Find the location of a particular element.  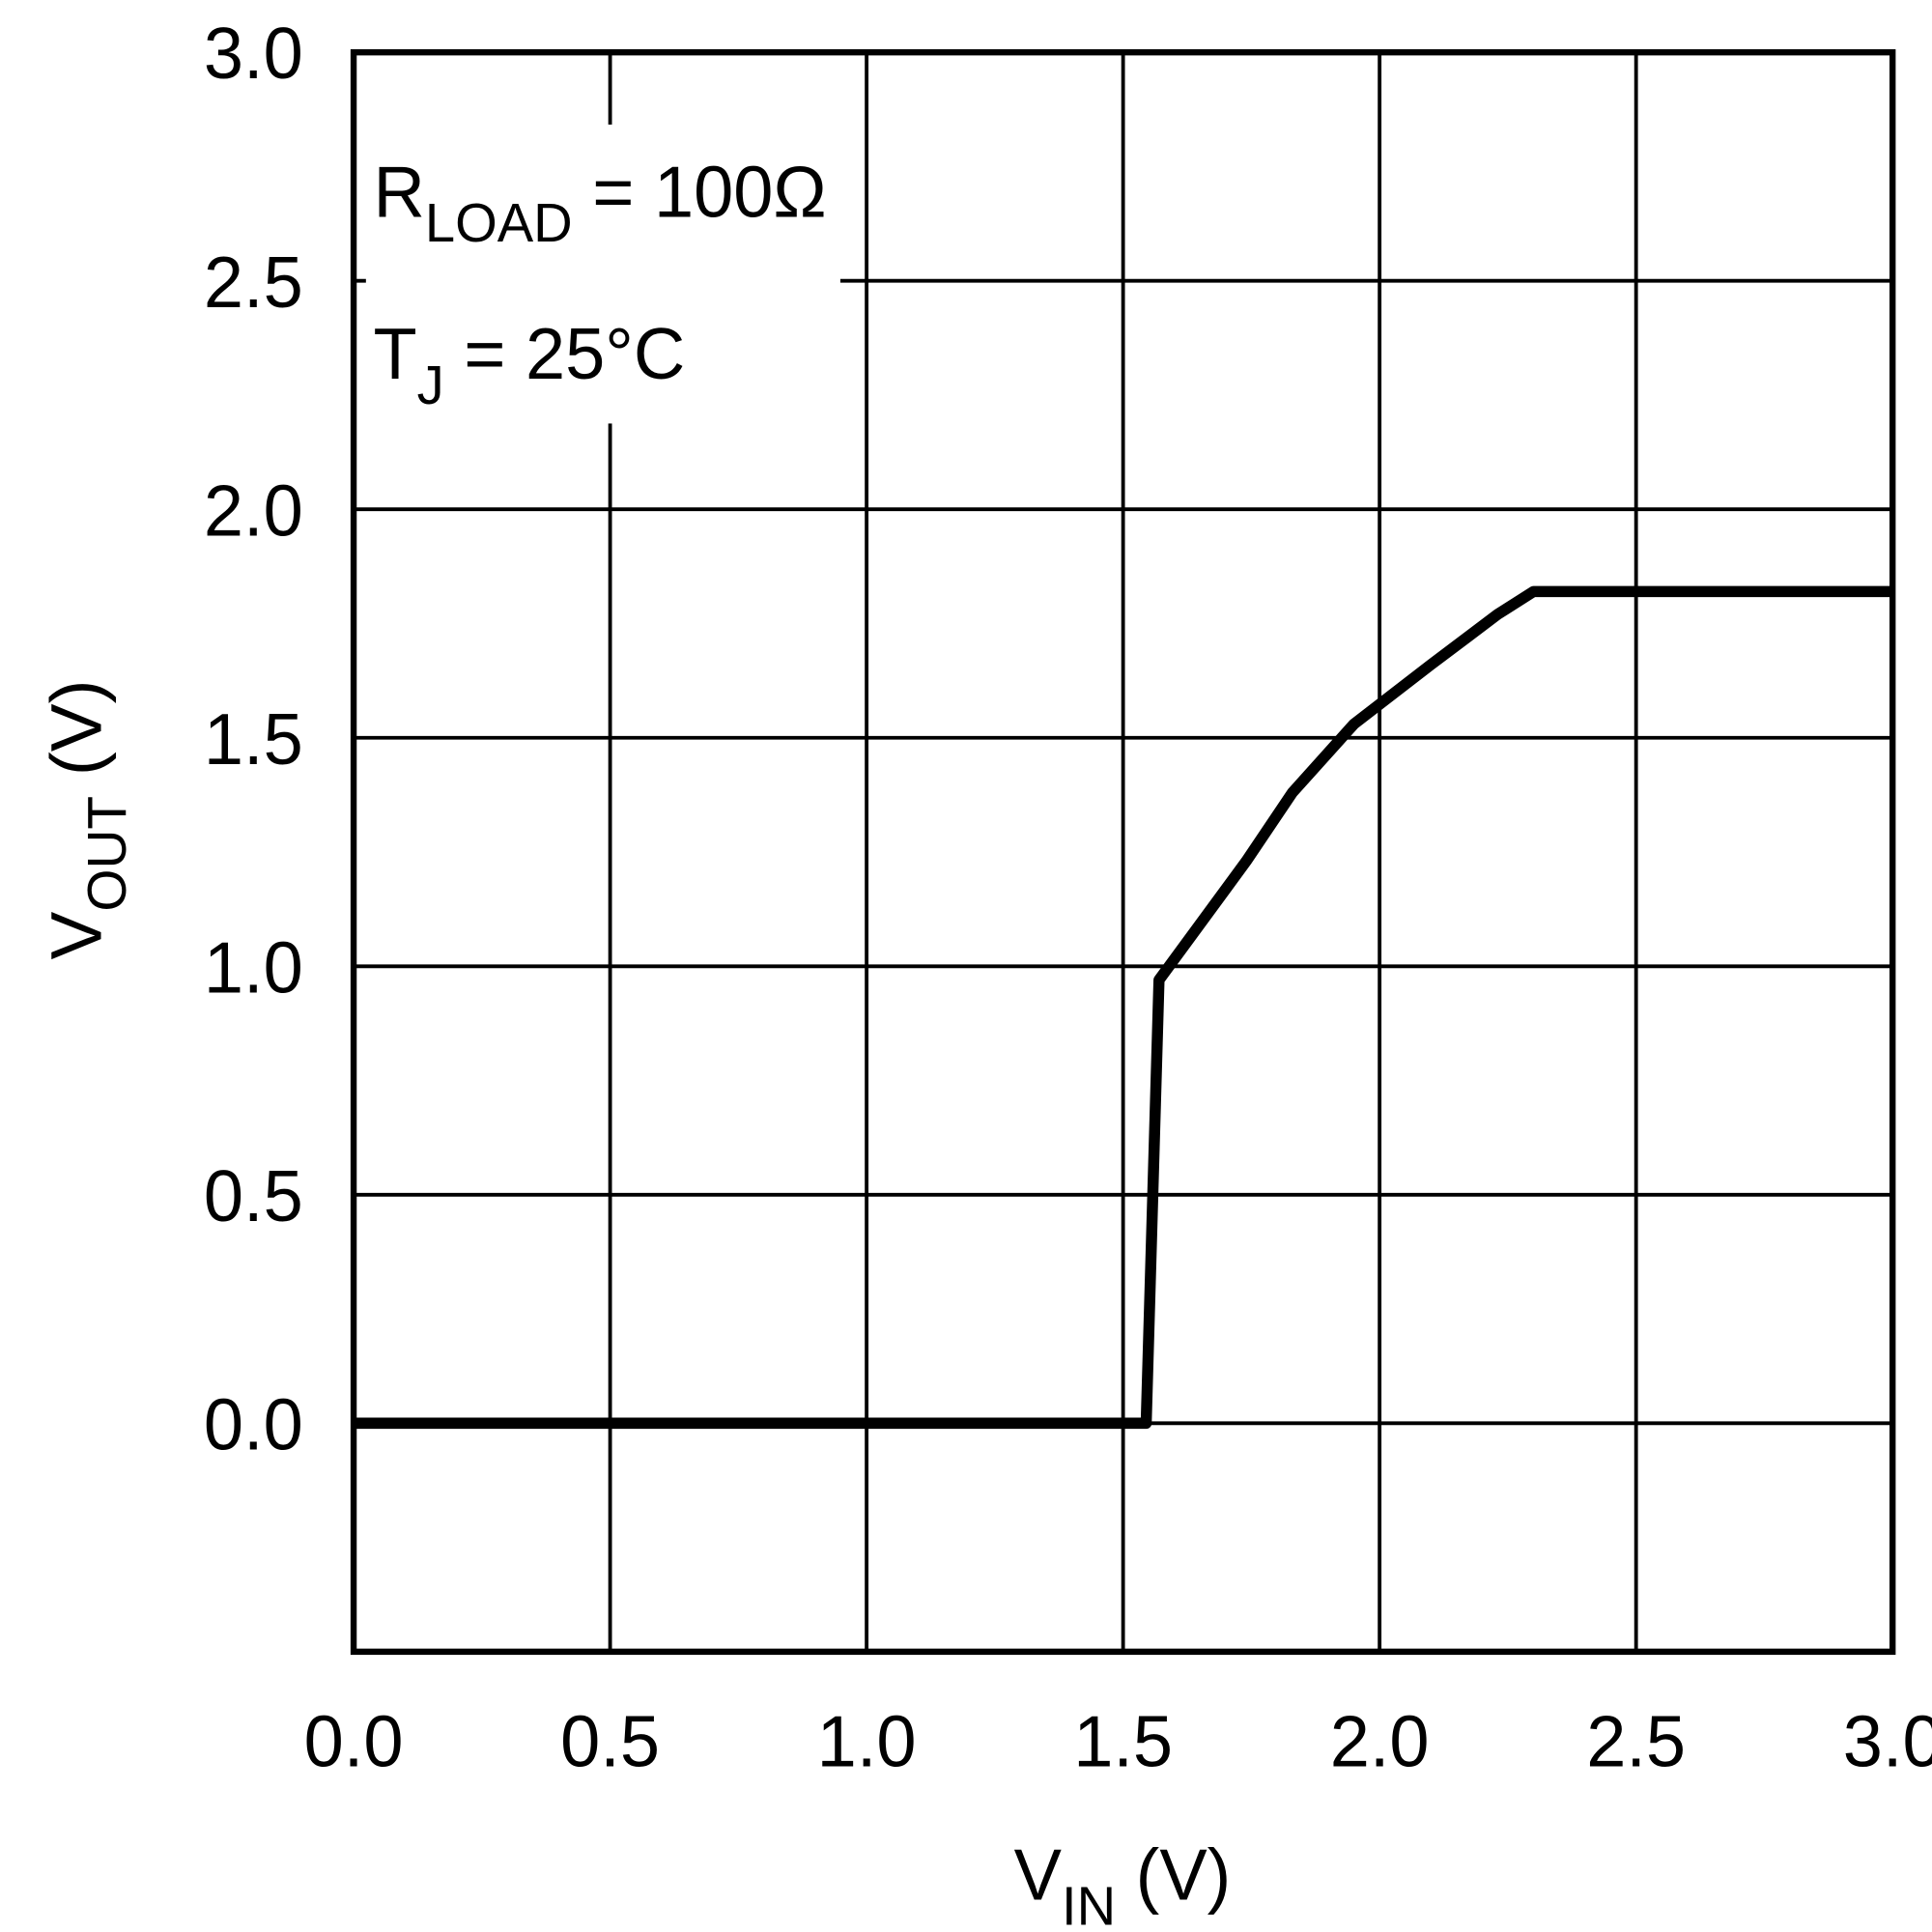

y-tick-label: 0.5 is located at coordinates (253, 1196).